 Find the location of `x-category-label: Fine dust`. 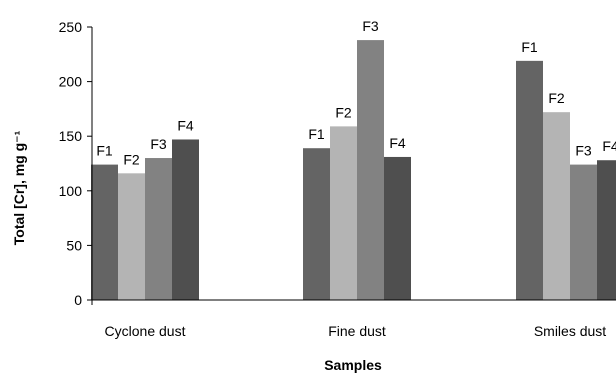

x-category-label: Fine dust is located at coordinates (357, 331).